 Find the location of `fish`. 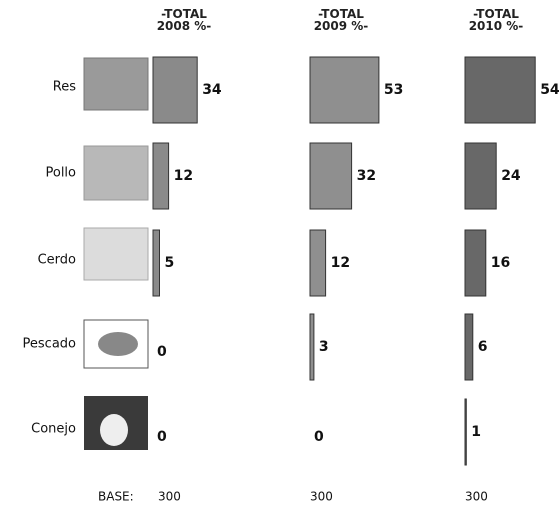

fish is located at coordinates (118, 344).